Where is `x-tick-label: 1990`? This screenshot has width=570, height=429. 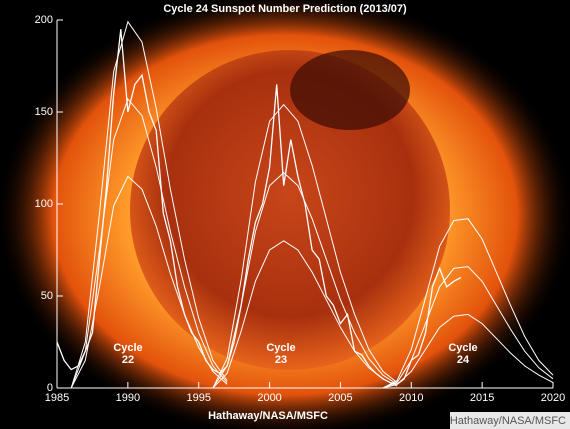 x-tick-label: 1990 is located at coordinates (128, 398).